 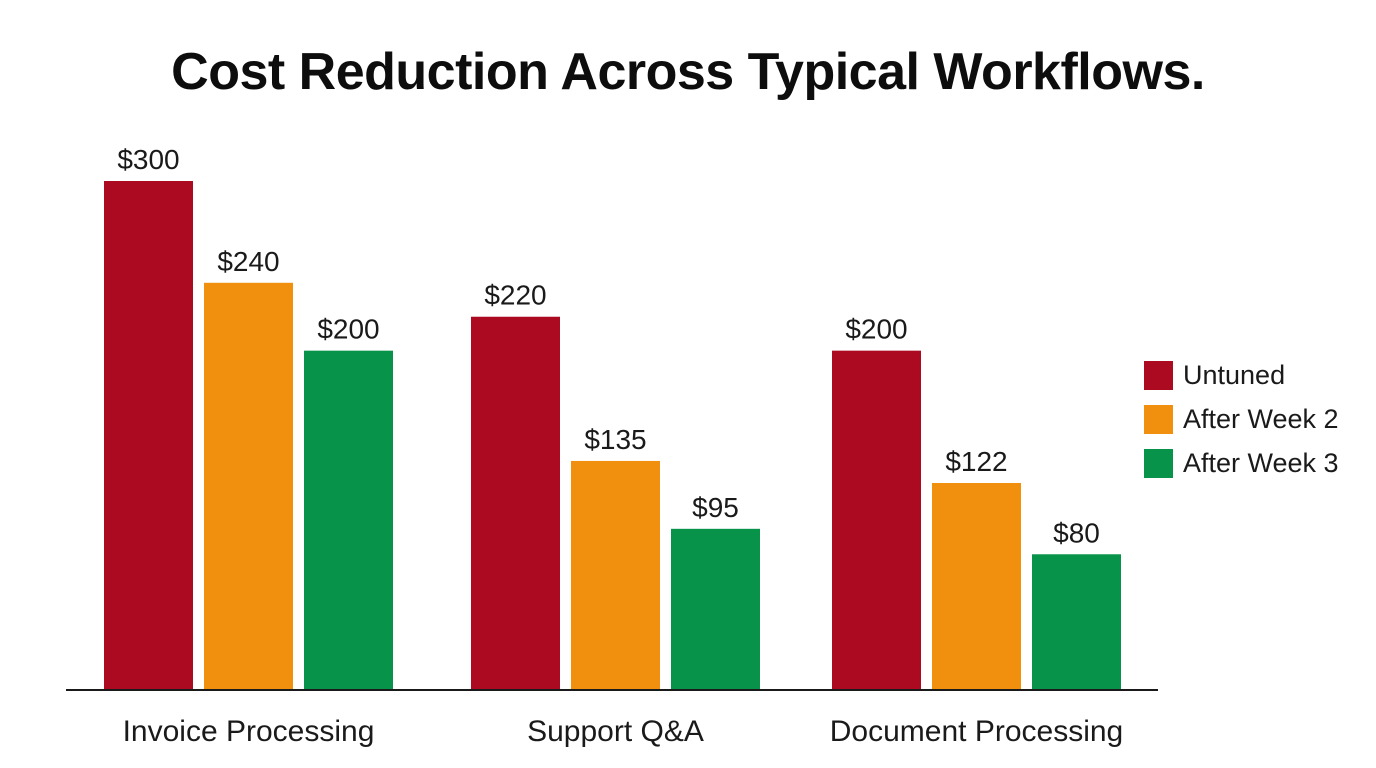 I want to click on category-label-invoice-processing: Invoice Processing, so click(x=249, y=731).